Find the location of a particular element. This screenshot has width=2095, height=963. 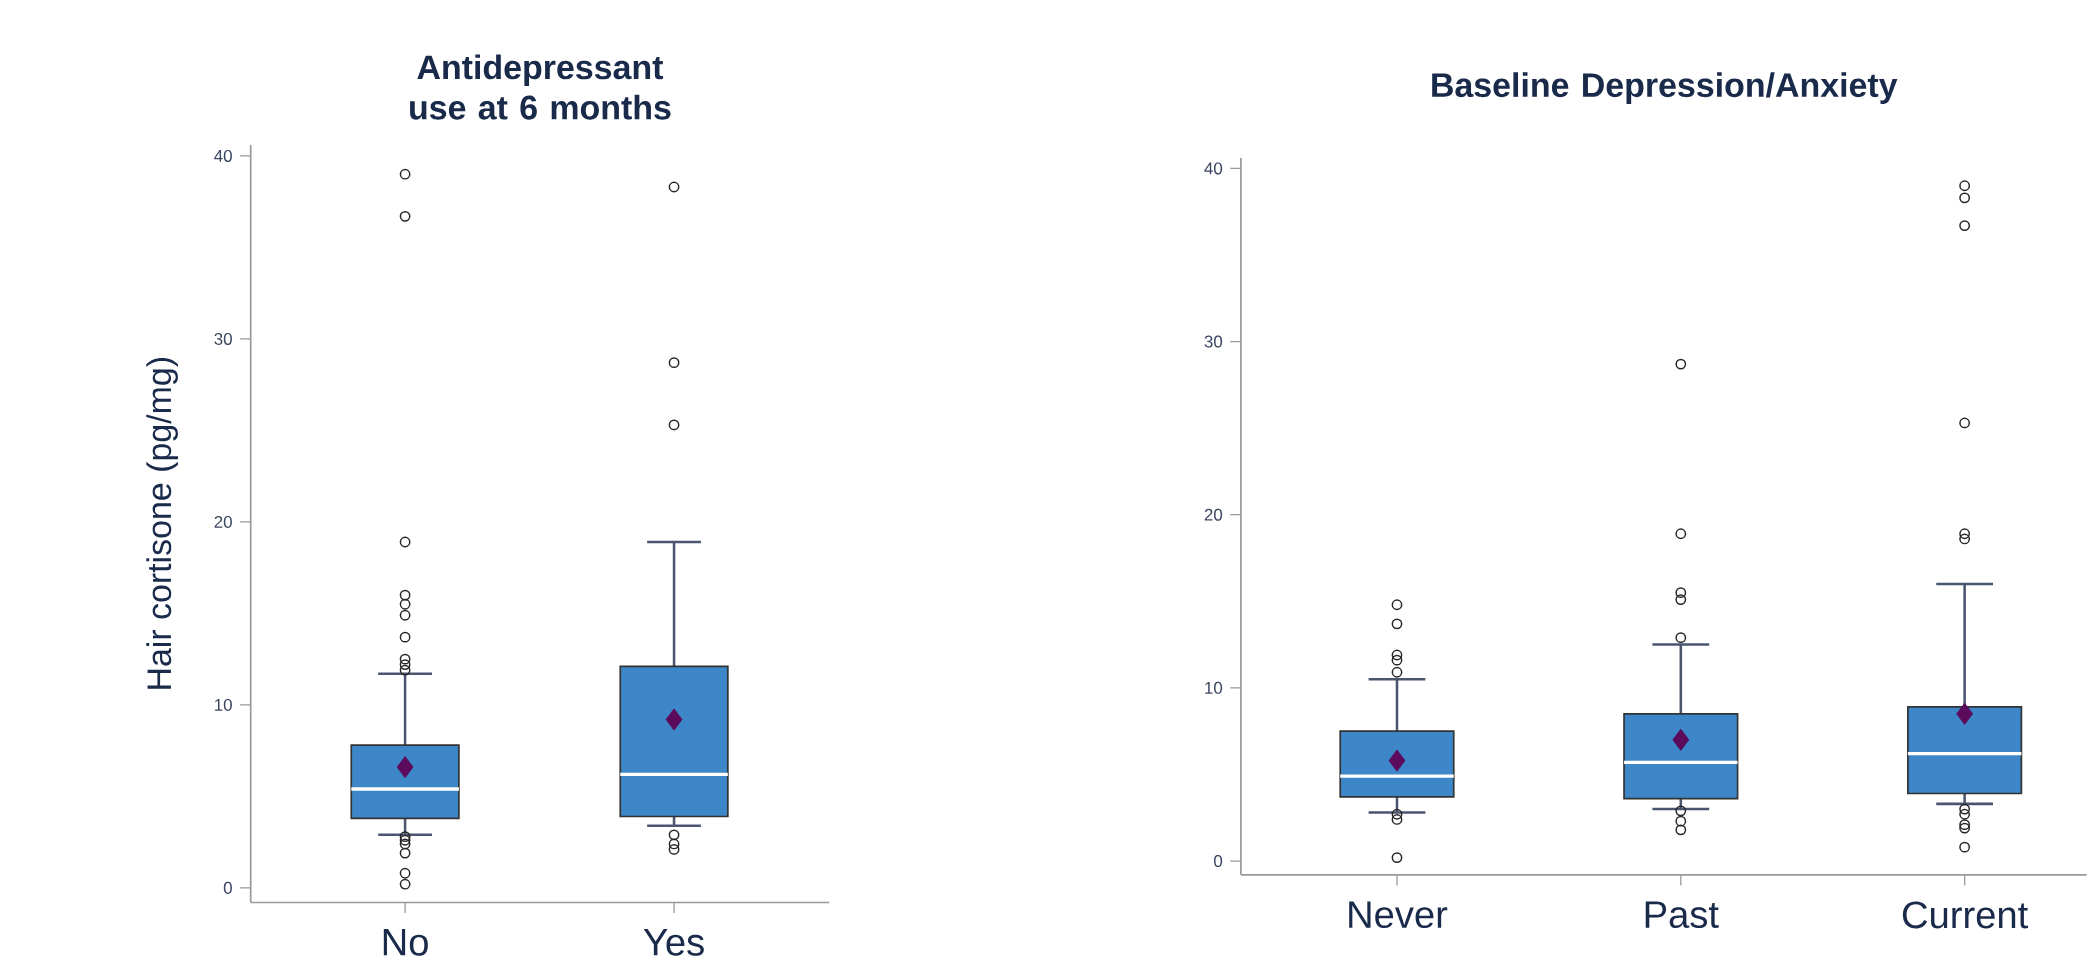

x-tick-label: Yes is located at coordinates (673, 942).